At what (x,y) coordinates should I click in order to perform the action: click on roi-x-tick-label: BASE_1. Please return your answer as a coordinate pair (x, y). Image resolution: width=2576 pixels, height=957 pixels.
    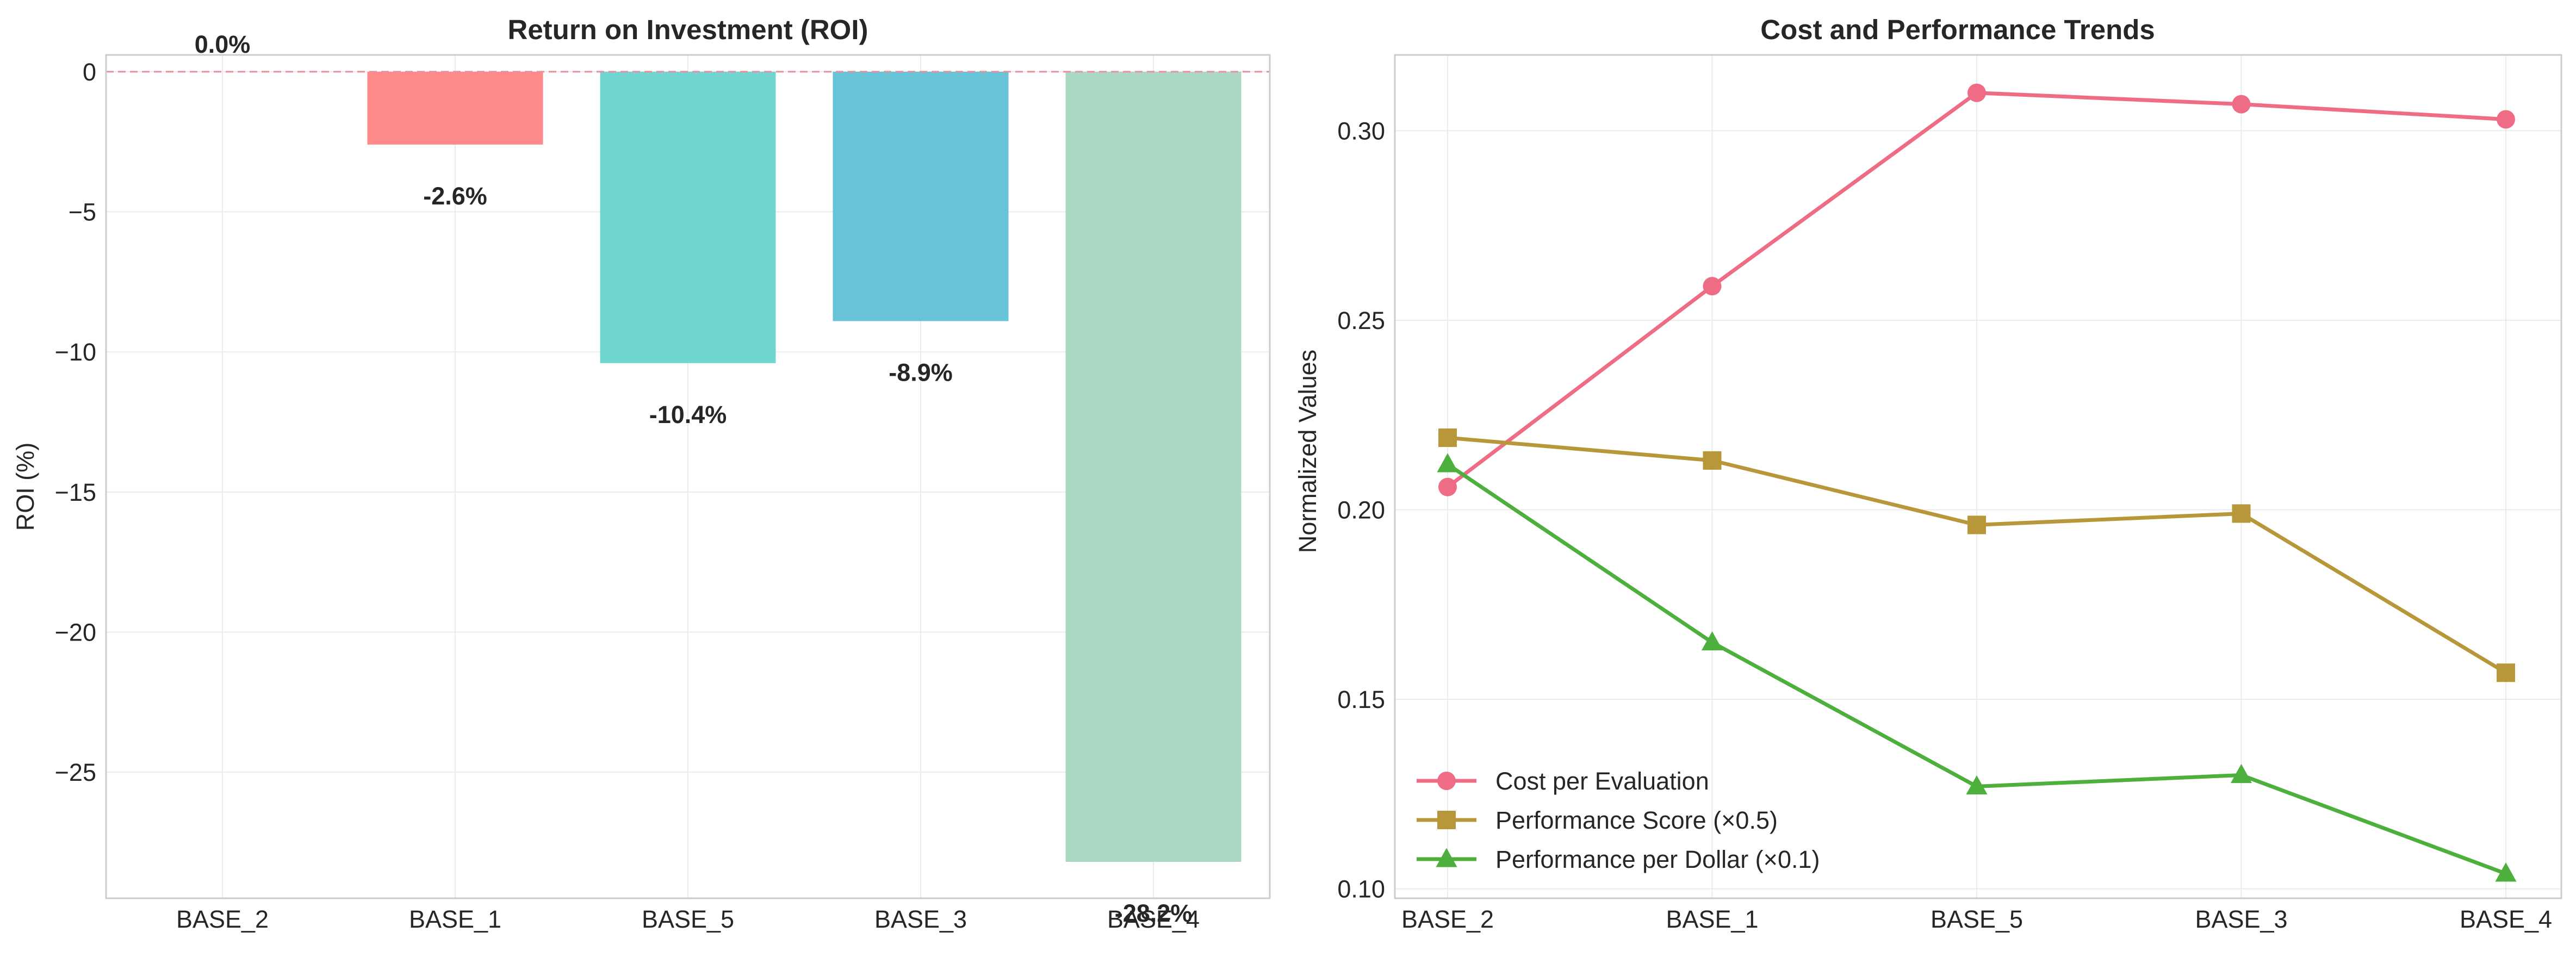
    Looking at the image, I should click on (455, 919).